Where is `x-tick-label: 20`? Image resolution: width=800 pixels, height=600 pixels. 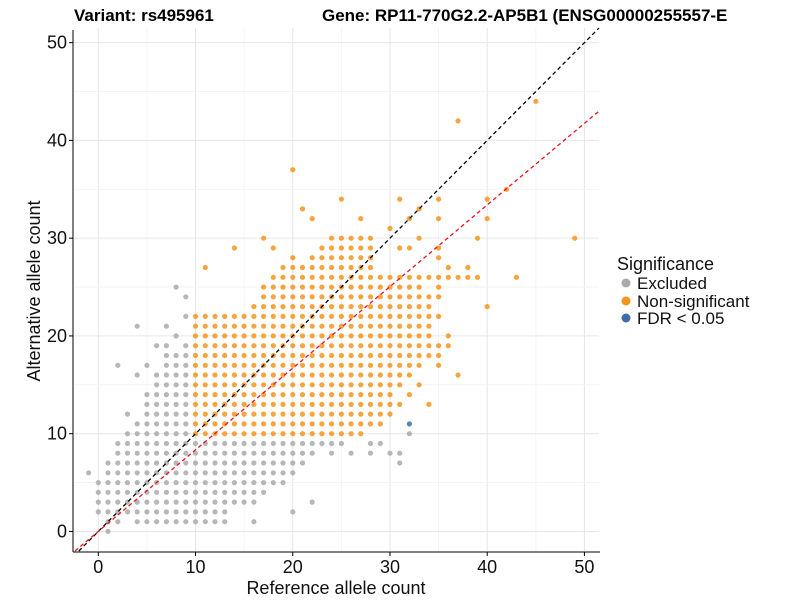 x-tick-label: 20 is located at coordinates (293, 567).